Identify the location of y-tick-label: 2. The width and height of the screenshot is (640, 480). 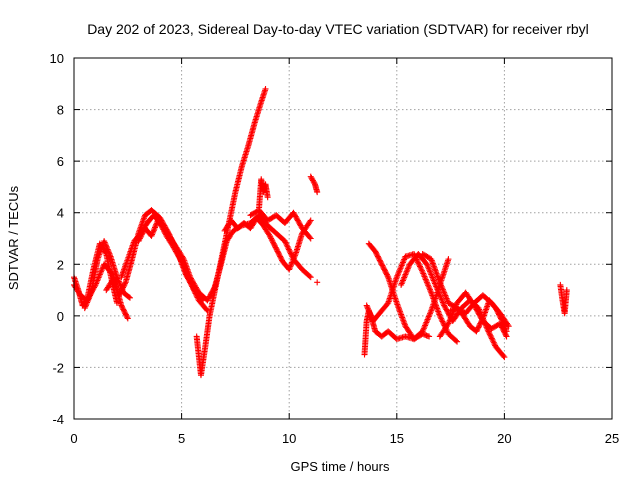
(60, 264).